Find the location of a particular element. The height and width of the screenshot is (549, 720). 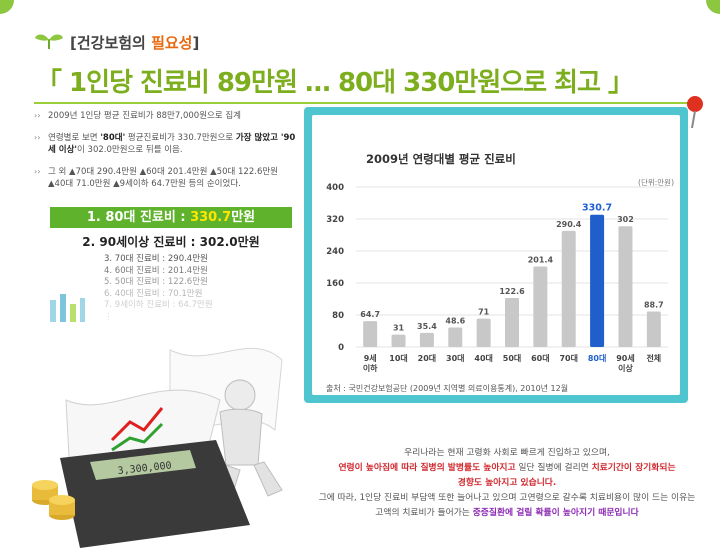

x-tick-label: 80대 is located at coordinates (597, 358).